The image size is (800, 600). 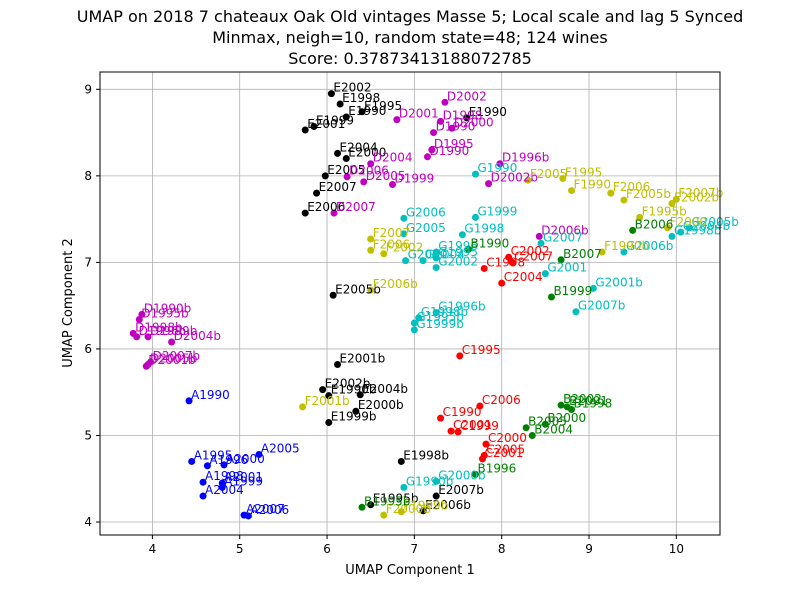 What do you see at coordinates (224, 476) in the screenshot?
I see `point-label: A1998` at bounding box center [224, 476].